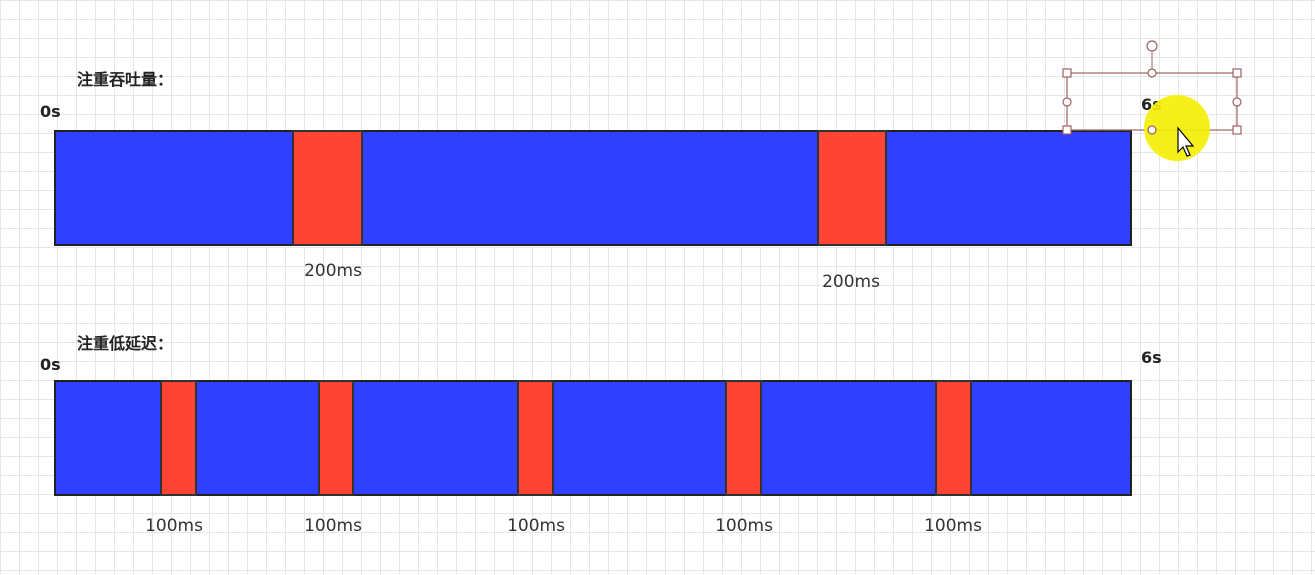  I want to click on section-title: 注重吞吐量：, so click(125, 79).